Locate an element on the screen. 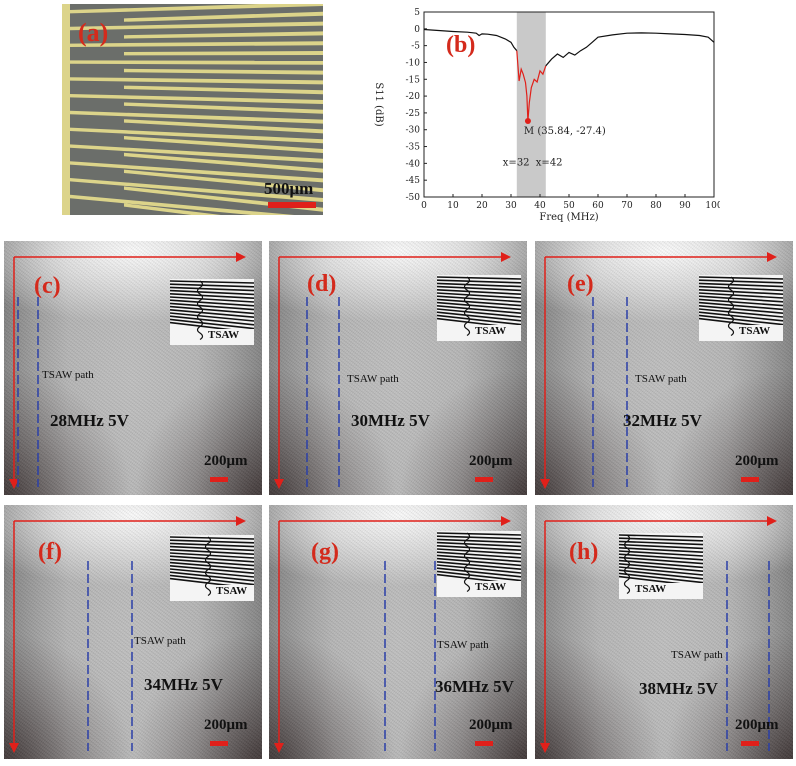 Image resolution: width=796 pixels, height=766 pixels. x-tick-label: 40 is located at coordinates (540, 206).